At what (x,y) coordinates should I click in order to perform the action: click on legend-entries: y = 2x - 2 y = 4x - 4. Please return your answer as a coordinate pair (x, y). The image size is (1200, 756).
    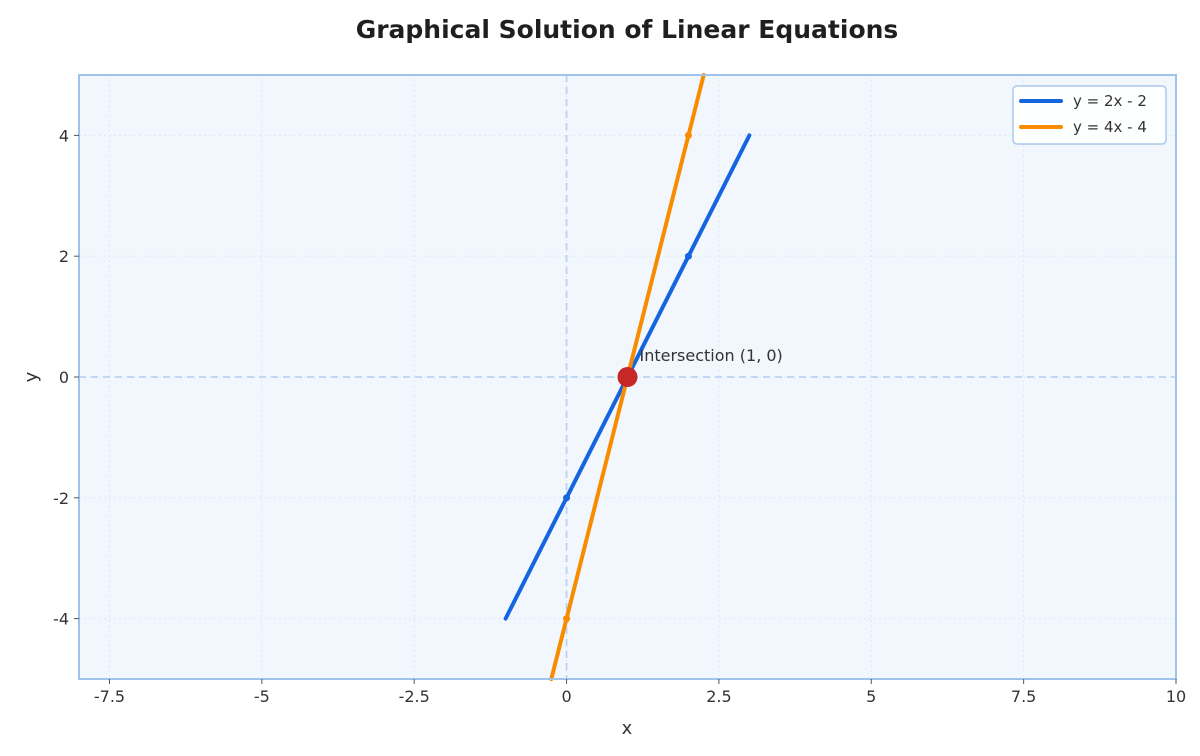
    Looking at the image, I should click on (1083, 114).